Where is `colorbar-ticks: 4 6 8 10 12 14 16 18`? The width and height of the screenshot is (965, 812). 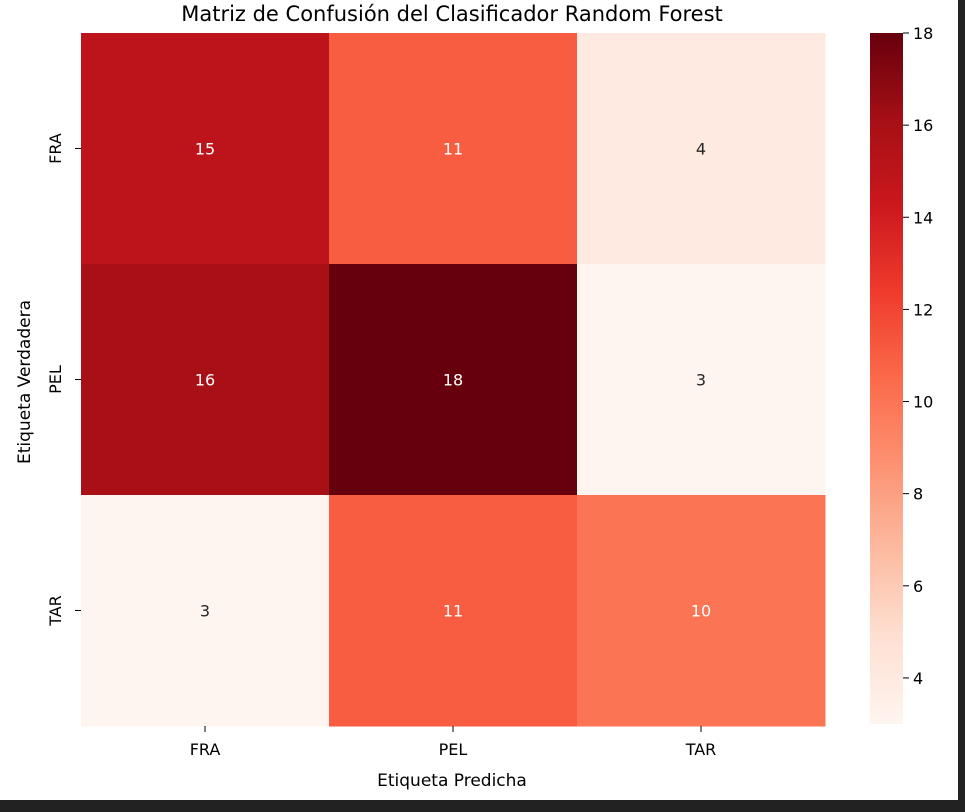
colorbar-ticks: 4 6 8 10 12 14 16 18 is located at coordinates (918, 356).